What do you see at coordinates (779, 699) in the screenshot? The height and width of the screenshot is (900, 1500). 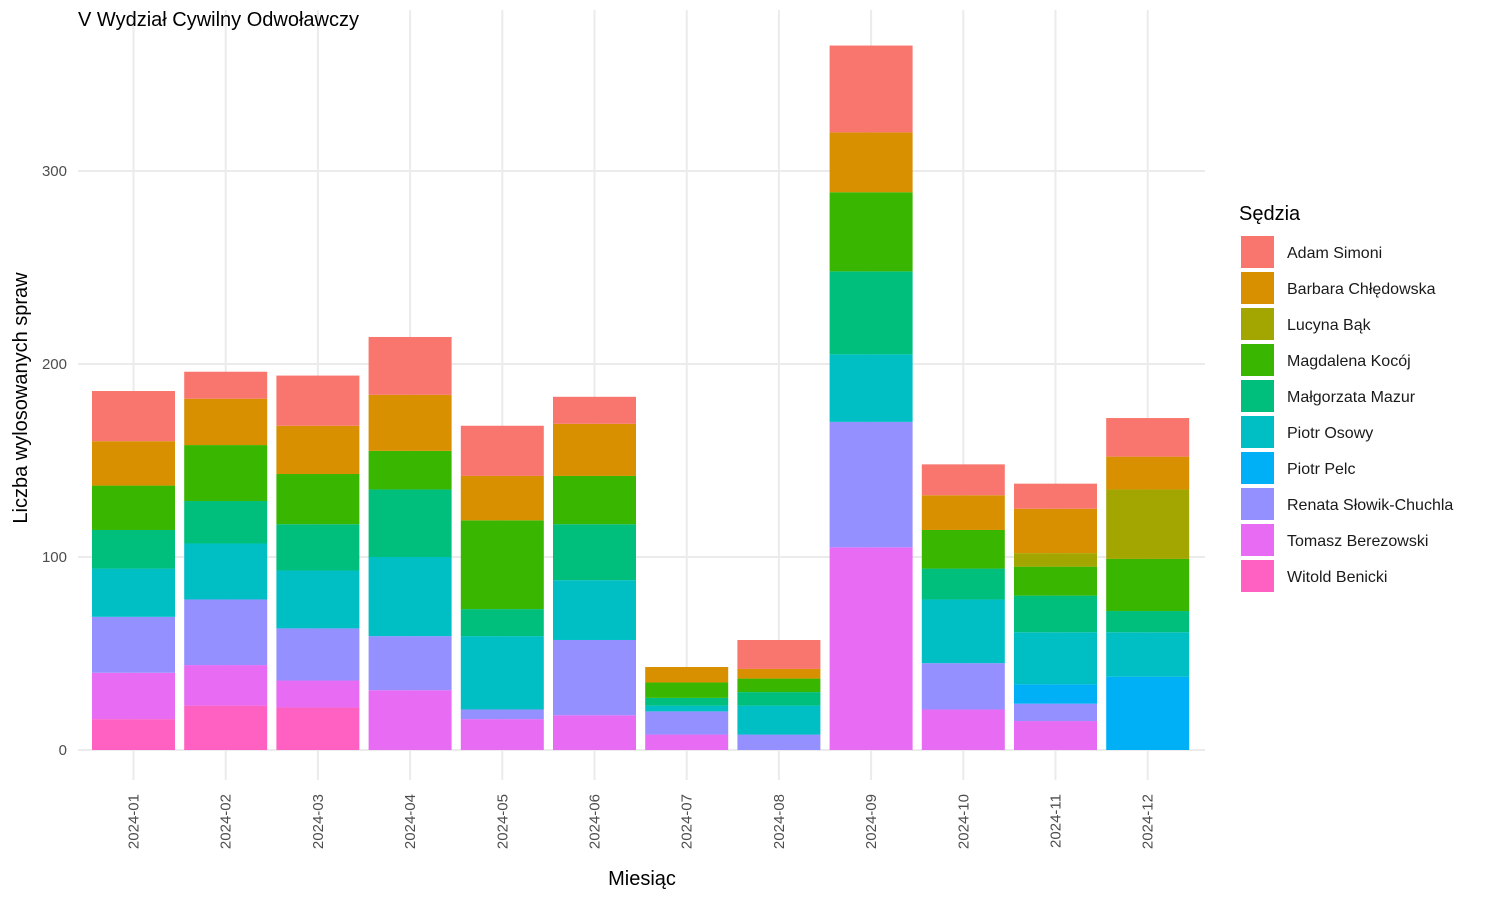 I see `bar-segment-2024-08-malgorzata-mazur` at bounding box center [779, 699].